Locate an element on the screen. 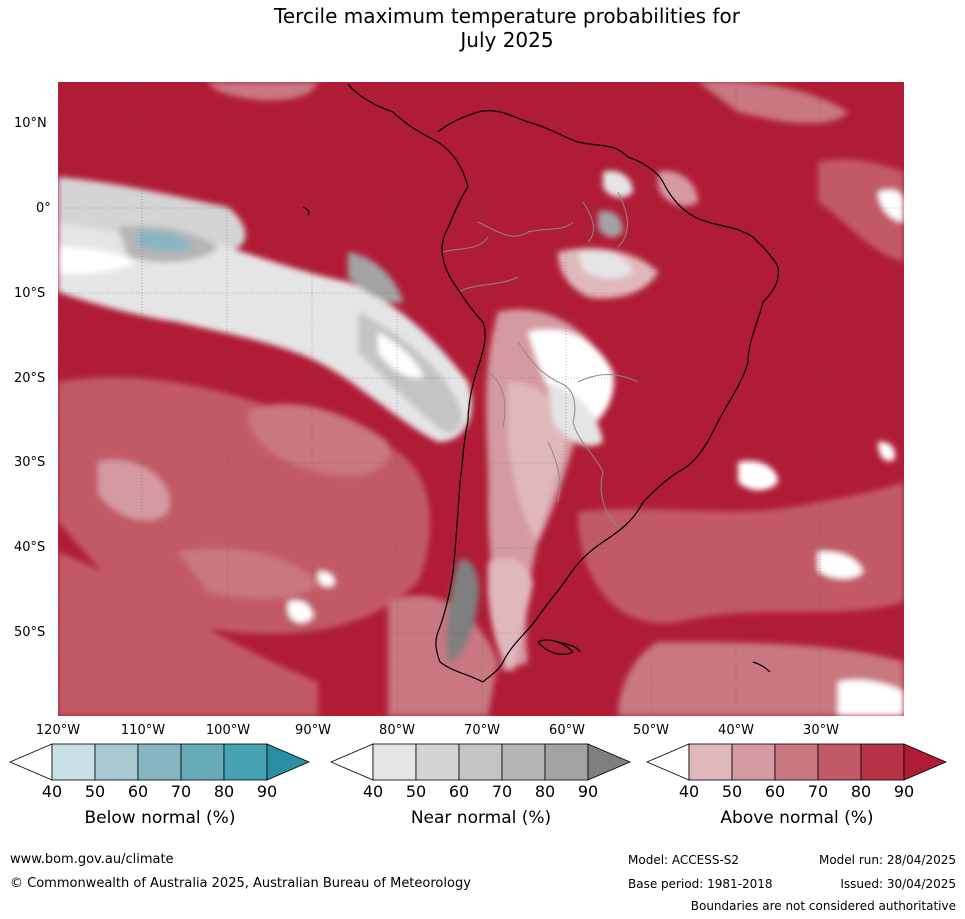  legend-below-tick: 70 is located at coordinates (181, 791).